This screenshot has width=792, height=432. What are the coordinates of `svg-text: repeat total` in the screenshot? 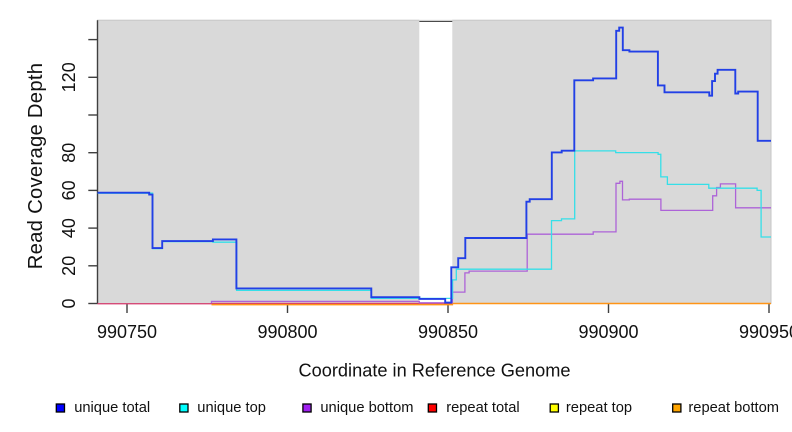 It's located at (483, 408).